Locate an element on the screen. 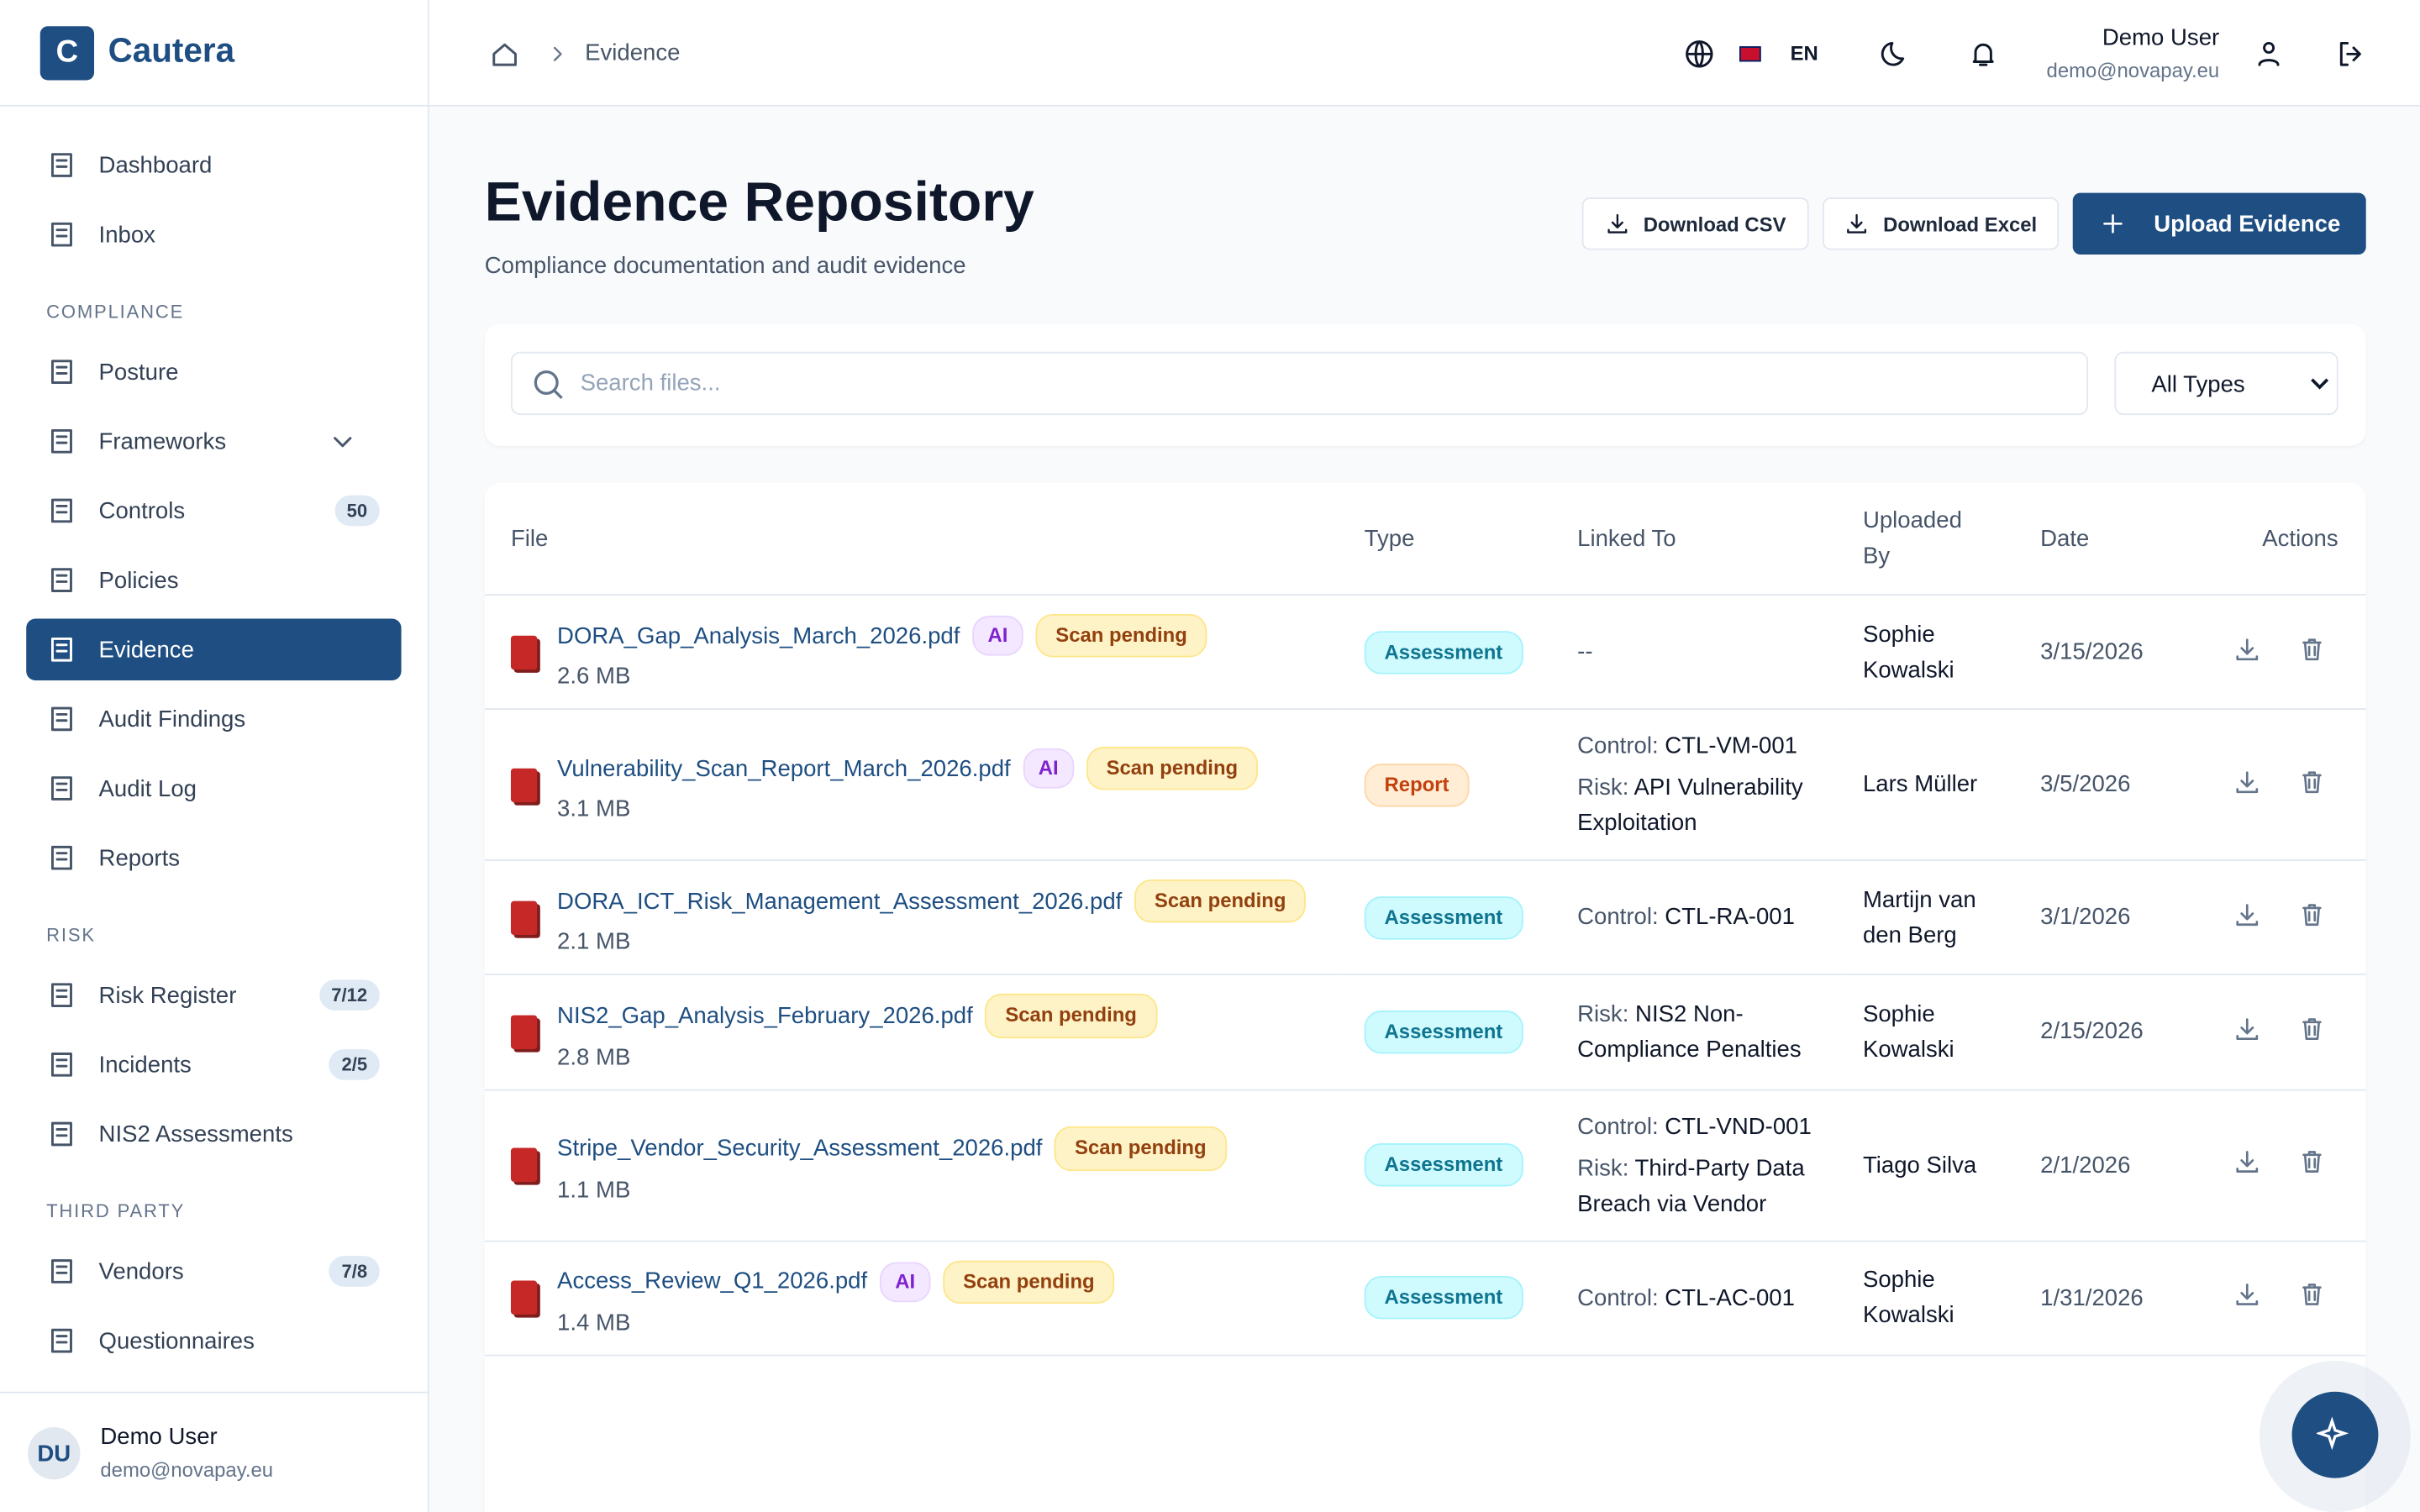 This screenshot has width=2420, height=1512. date: 2/1/2026 is located at coordinates (2112, 1165).